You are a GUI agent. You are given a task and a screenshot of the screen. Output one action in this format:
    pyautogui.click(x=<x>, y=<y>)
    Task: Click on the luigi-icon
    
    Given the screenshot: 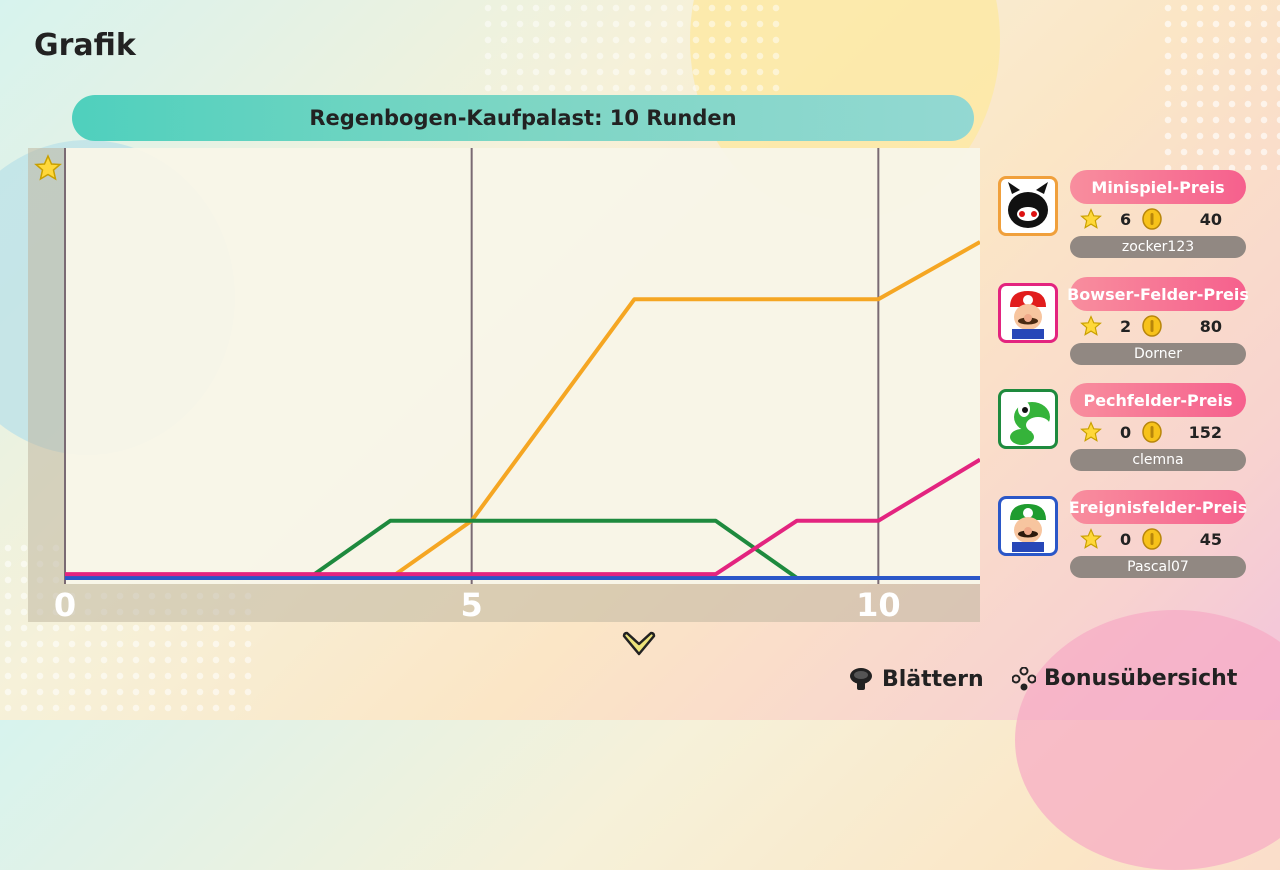 What is the action you would take?
    pyautogui.click(x=1028, y=526)
    